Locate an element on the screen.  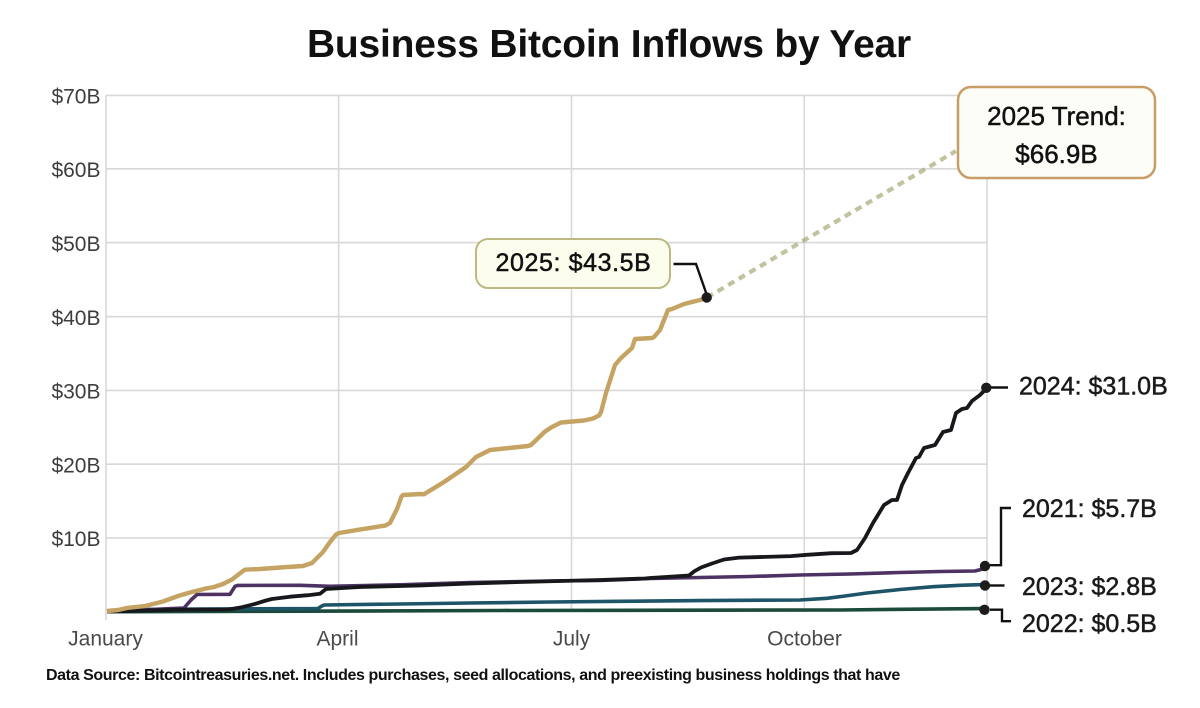
svg-text: October is located at coordinates (804, 639).